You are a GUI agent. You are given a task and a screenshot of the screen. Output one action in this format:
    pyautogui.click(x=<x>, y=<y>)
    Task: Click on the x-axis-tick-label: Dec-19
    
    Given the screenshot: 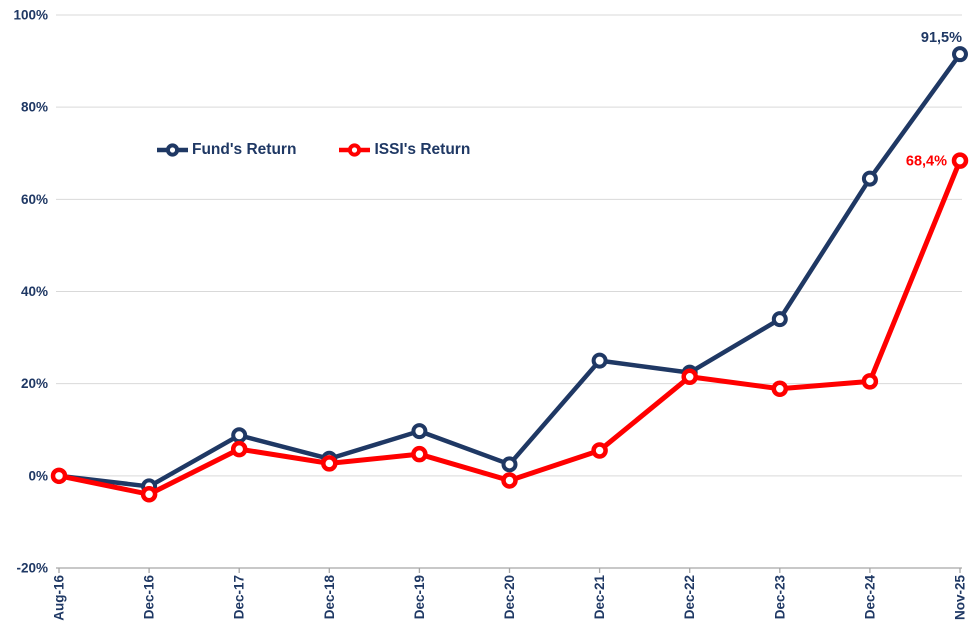 What is the action you would take?
    pyautogui.click(x=419, y=597)
    